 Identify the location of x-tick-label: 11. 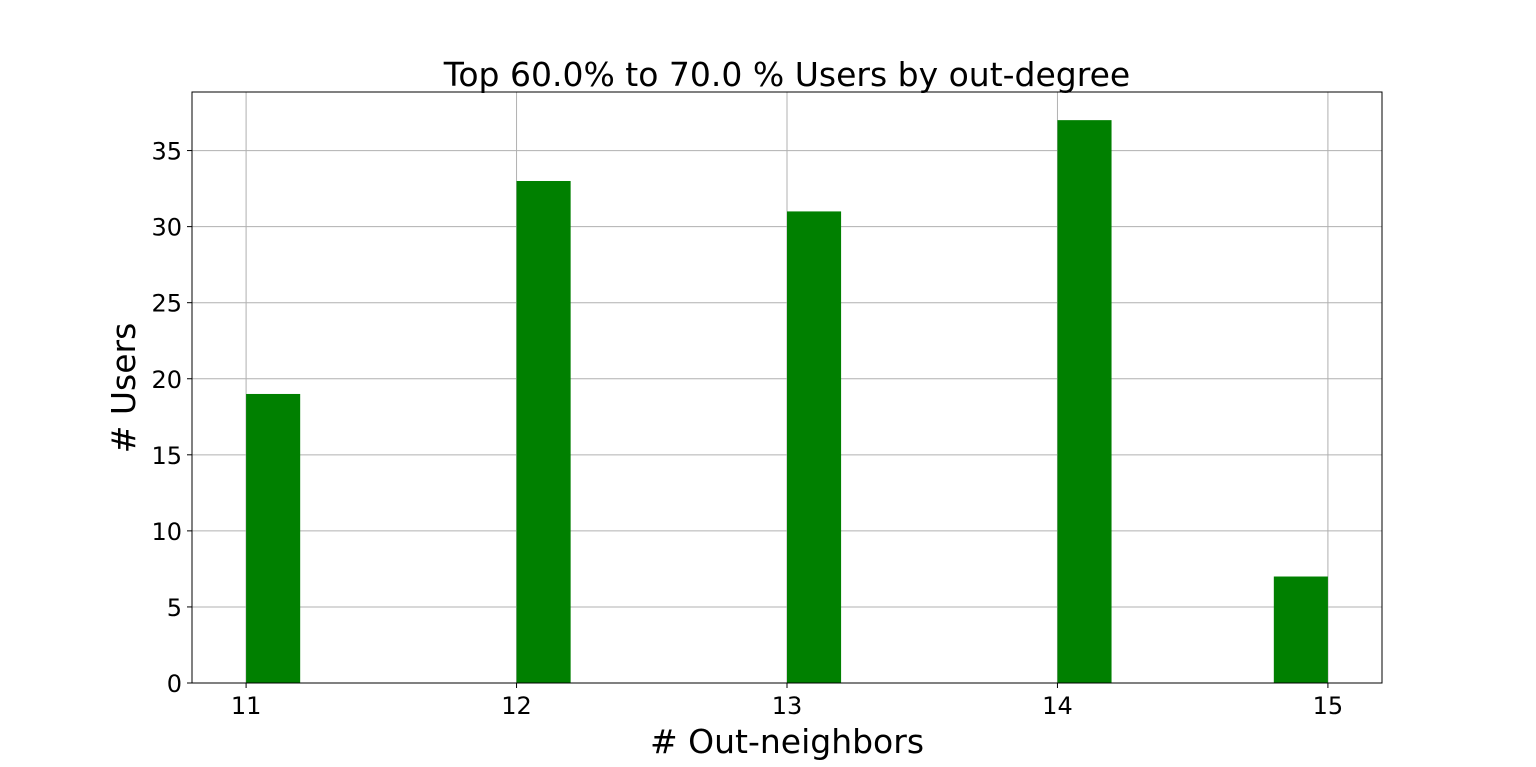
(246, 706).